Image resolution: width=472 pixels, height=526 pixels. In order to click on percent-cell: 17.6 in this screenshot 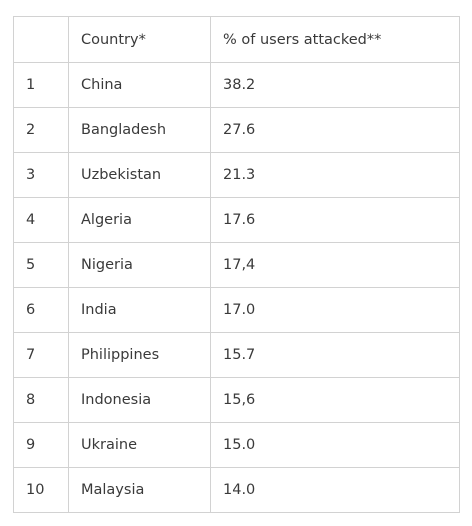, I will do `click(335, 220)`.